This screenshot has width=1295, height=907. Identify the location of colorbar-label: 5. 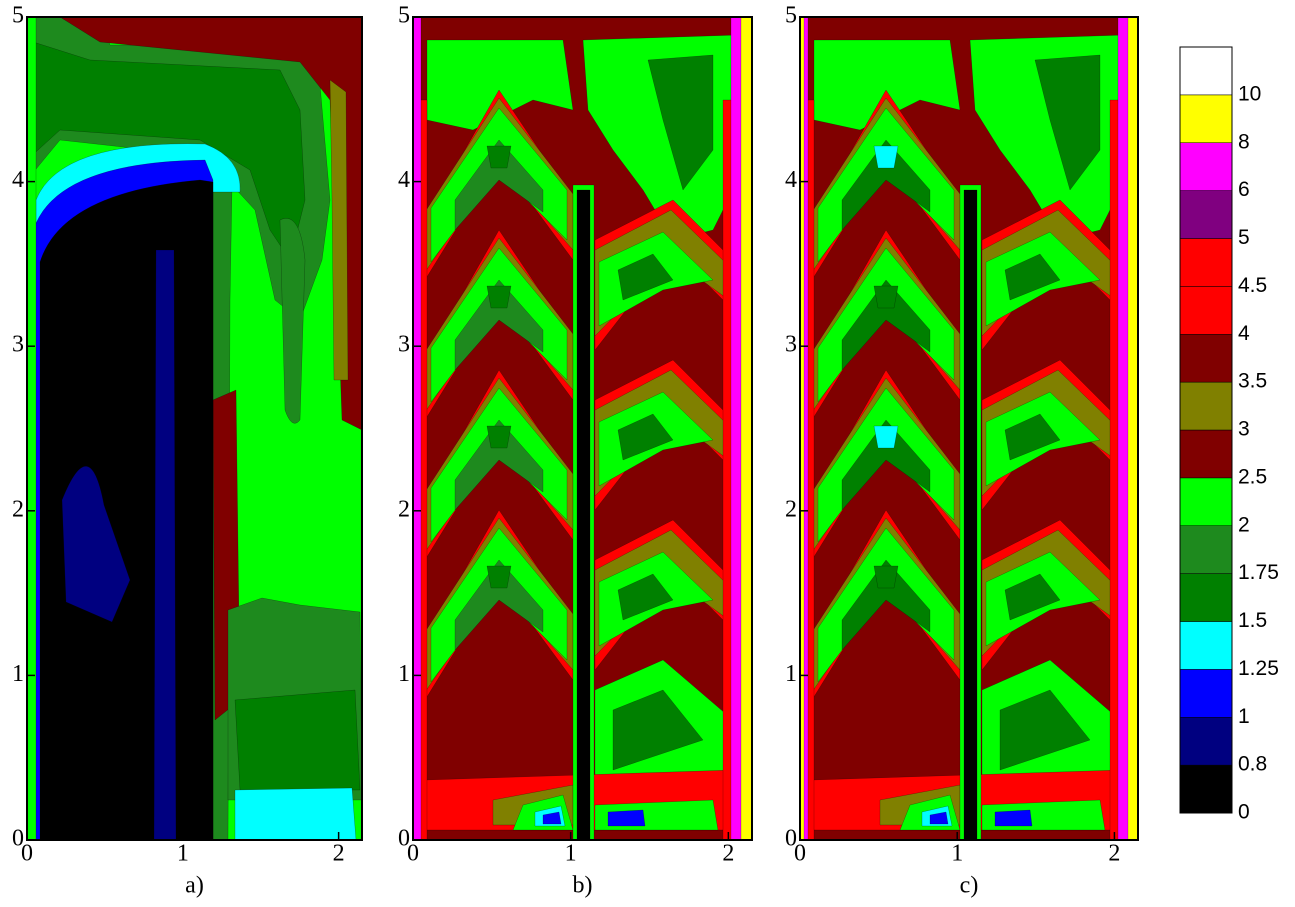
(1244, 237).